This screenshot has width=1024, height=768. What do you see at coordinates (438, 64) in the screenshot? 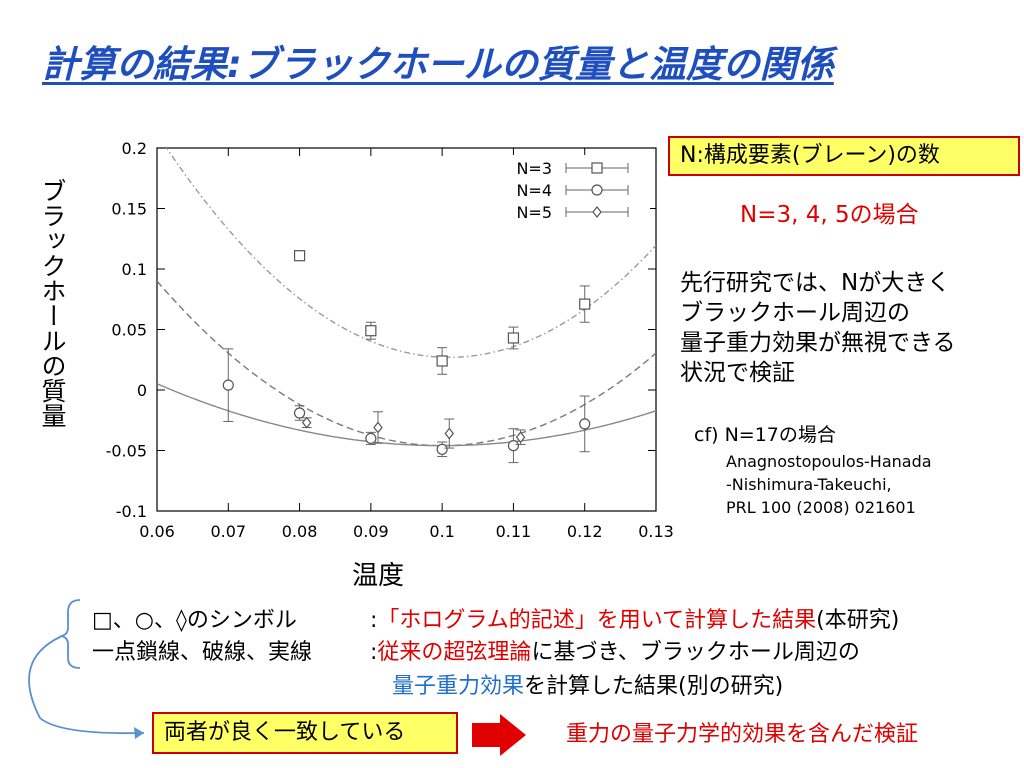
I see `page-title: 計算の結果:ブラックホールの質量と温度の関係` at bounding box center [438, 64].